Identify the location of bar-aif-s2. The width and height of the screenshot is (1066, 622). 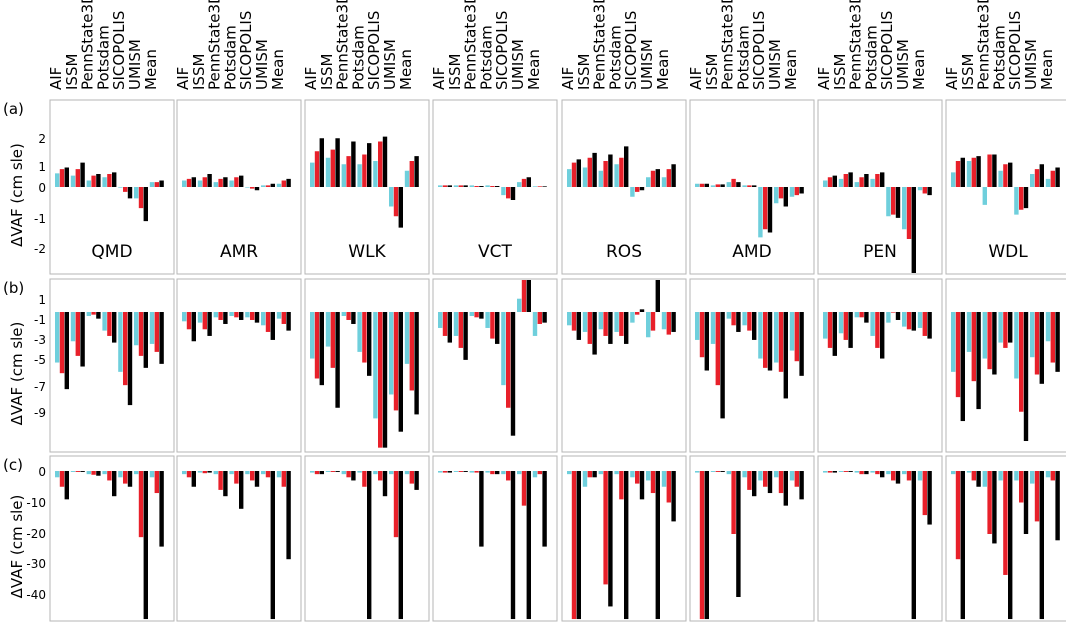
(317, 345).